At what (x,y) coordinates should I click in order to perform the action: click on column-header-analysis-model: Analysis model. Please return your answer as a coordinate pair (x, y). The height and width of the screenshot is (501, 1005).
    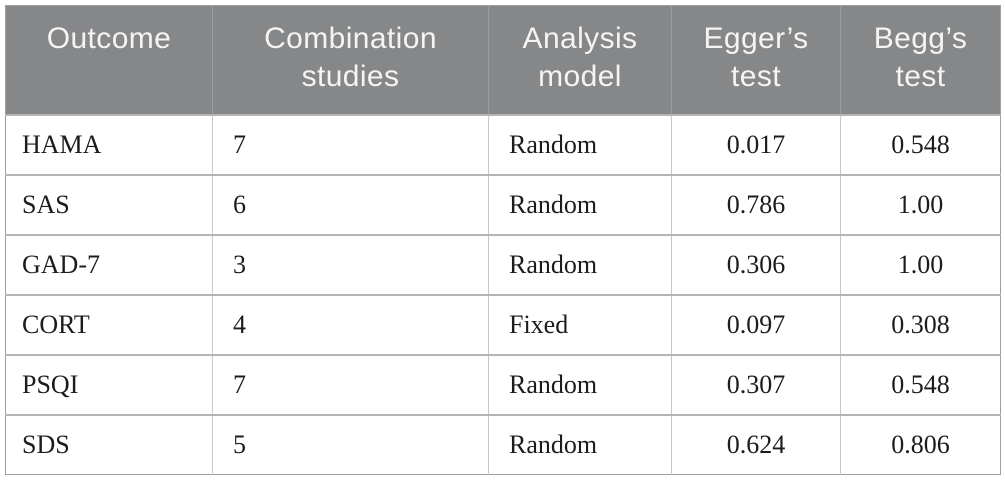
    Looking at the image, I should click on (580, 60).